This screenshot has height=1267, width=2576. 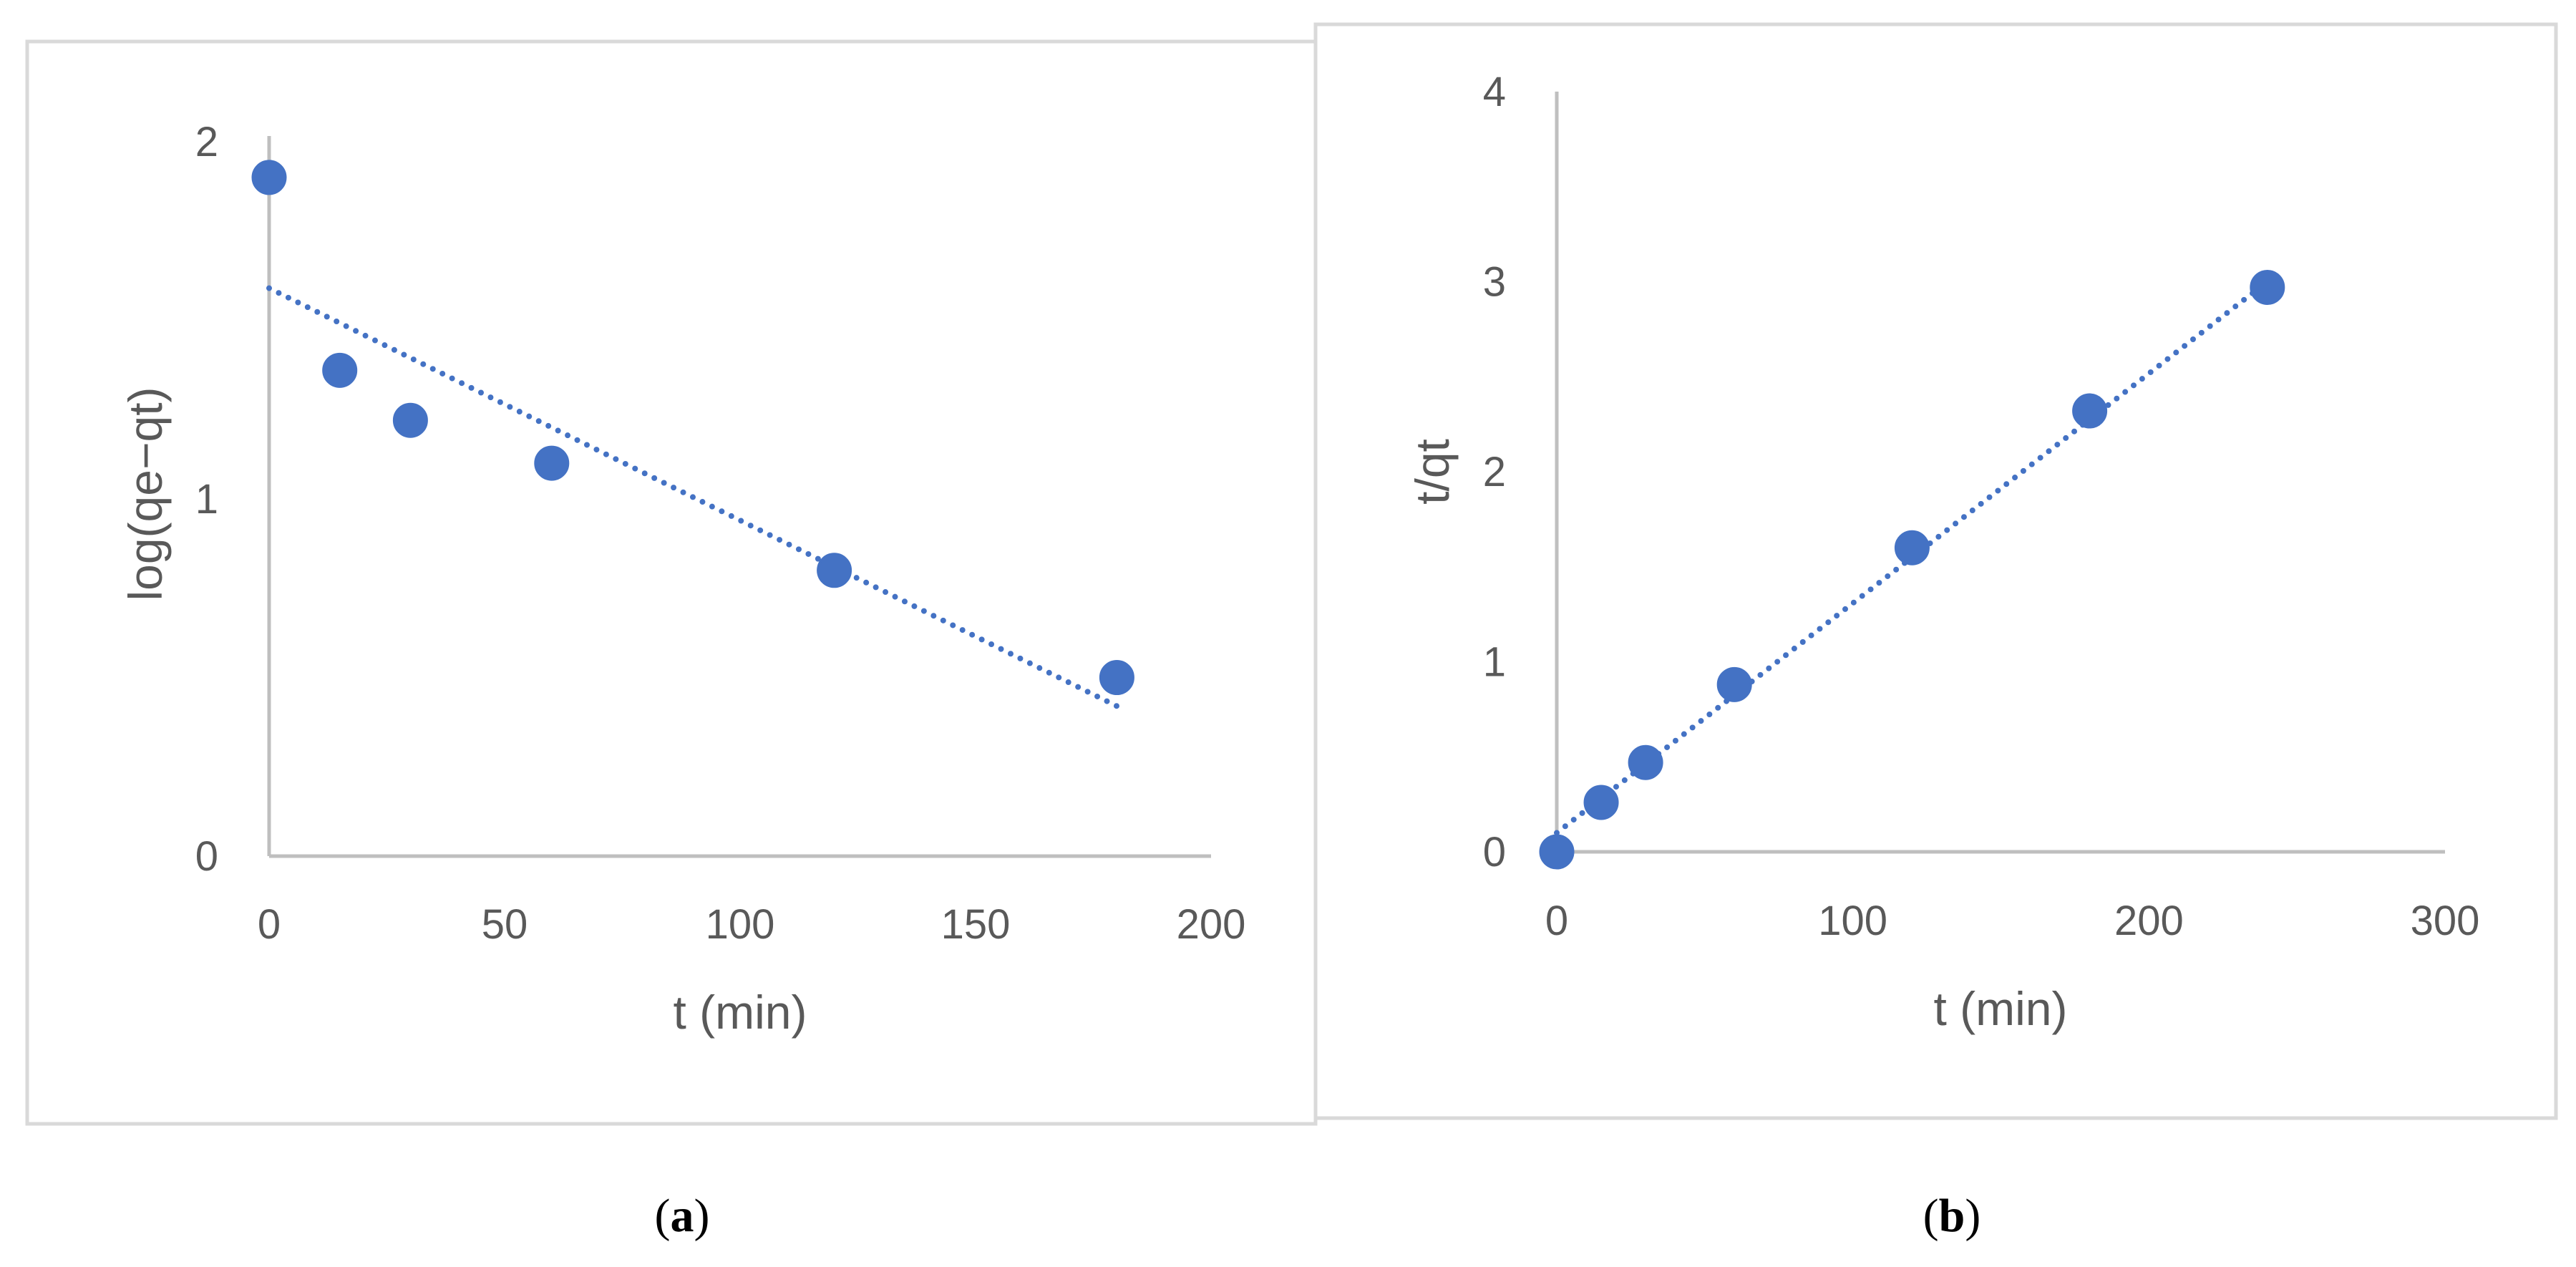 What do you see at coordinates (1494, 662) in the screenshot?
I see `chart-b-y-tick-1: 1` at bounding box center [1494, 662].